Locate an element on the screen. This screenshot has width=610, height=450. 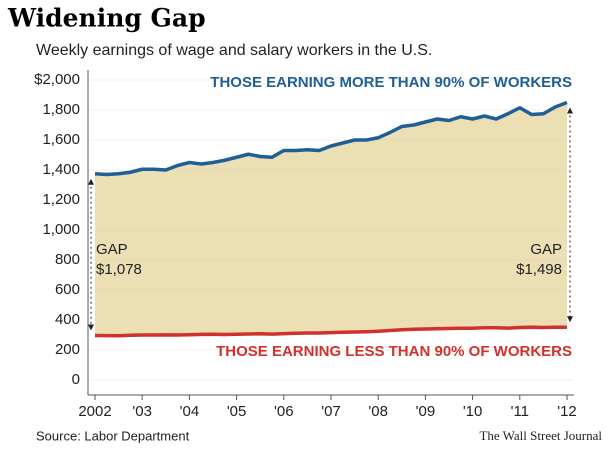
credit: The Wall Street Journal is located at coordinates (540, 435).